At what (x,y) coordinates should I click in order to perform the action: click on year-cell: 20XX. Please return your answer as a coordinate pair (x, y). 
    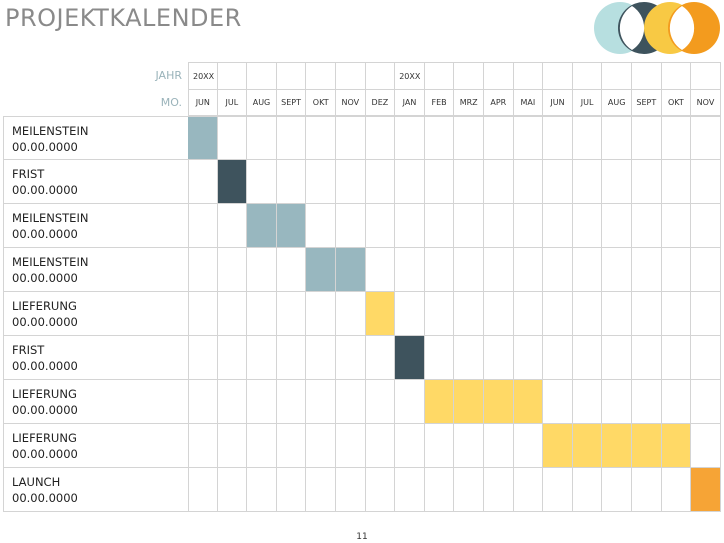
    Looking at the image, I should click on (410, 76).